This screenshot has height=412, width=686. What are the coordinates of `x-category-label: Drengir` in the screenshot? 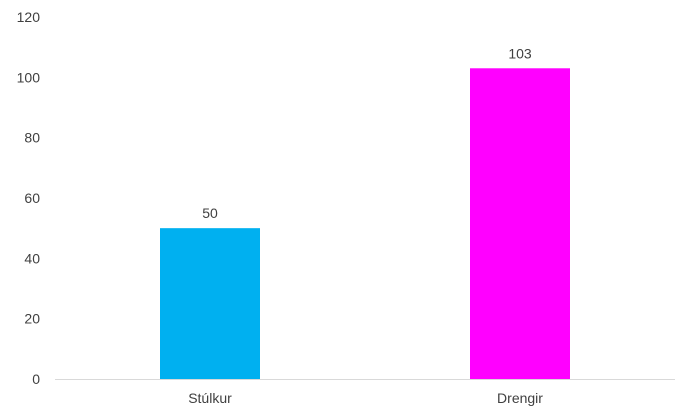 It's located at (520, 398).